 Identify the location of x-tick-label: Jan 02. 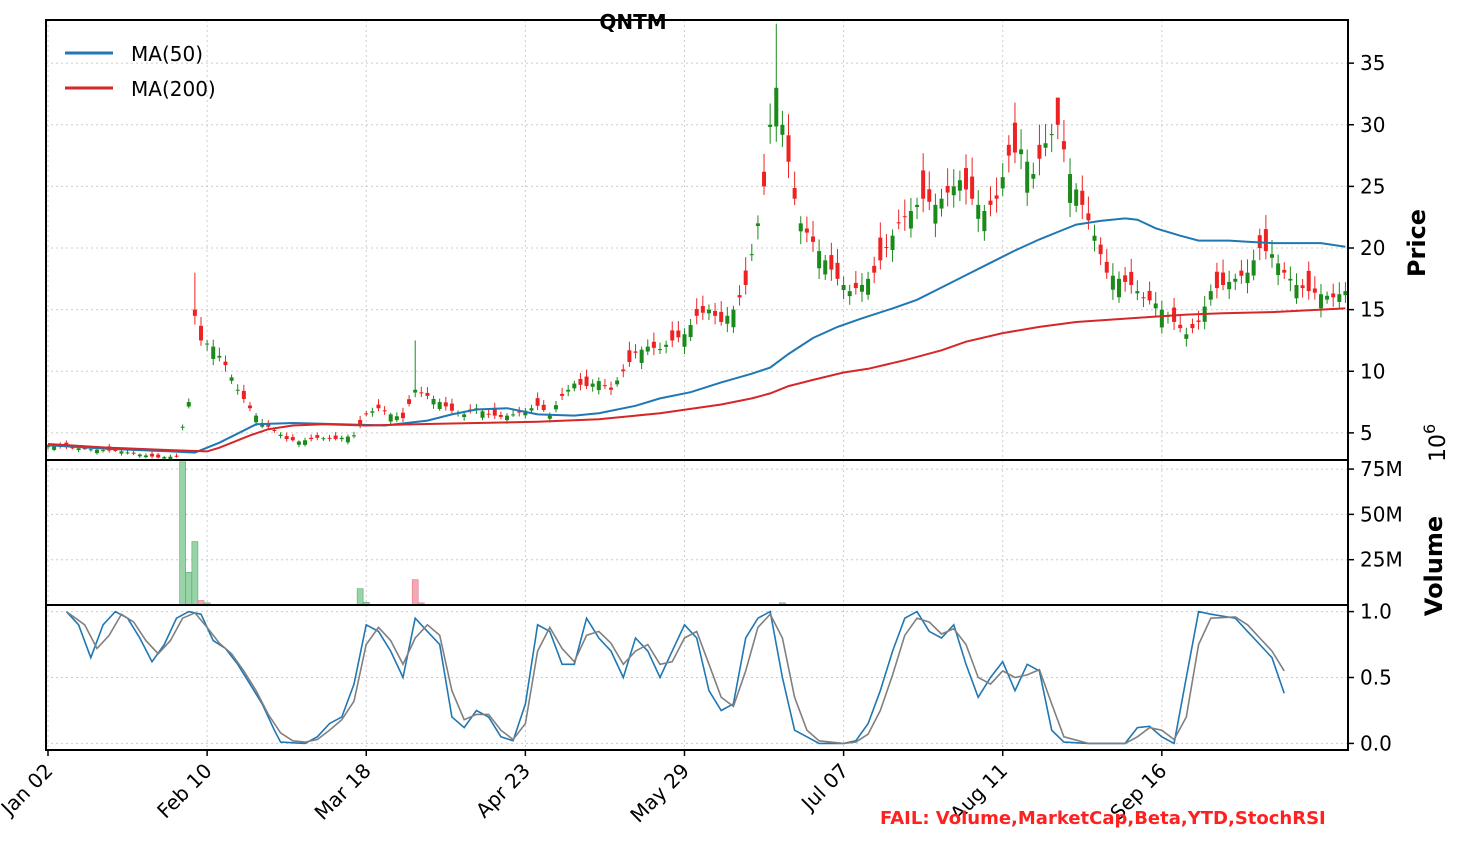
(29, 790).